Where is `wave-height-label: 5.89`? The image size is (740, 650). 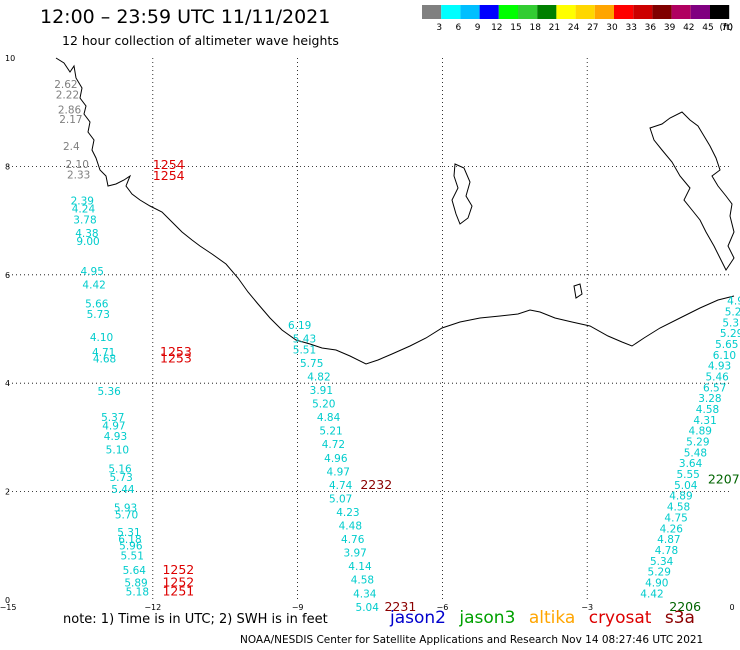 wave-height-label: 5.89 is located at coordinates (135, 583).